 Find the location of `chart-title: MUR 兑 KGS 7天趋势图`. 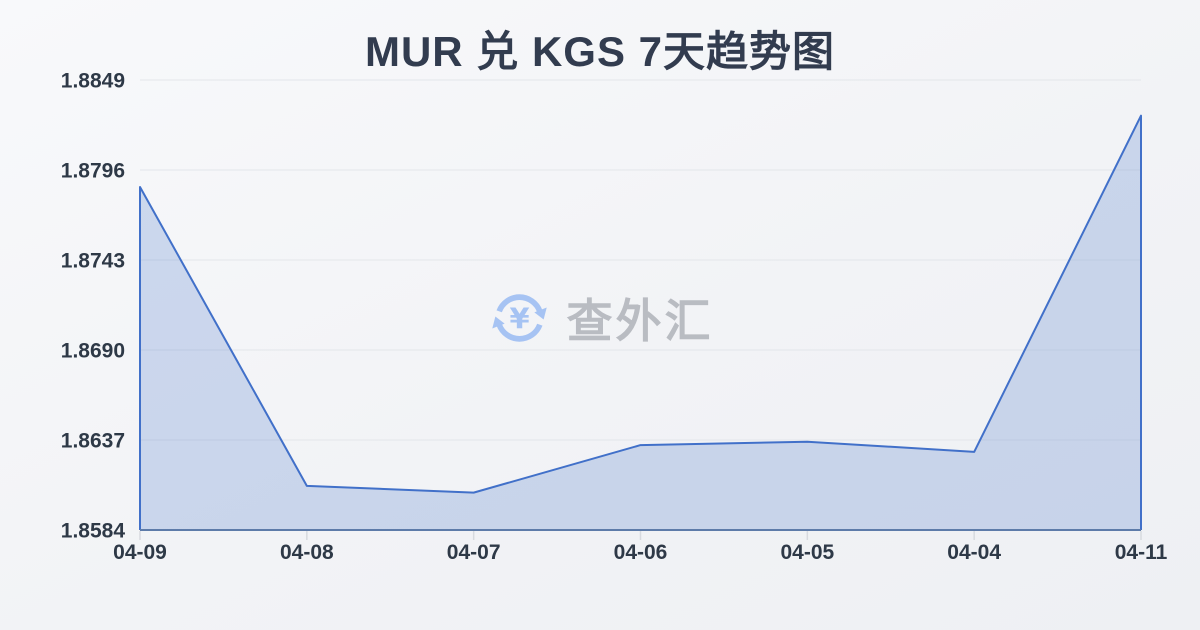

chart-title: MUR 兑 KGS 7天趋势图 is located at coordinates (600, 51).